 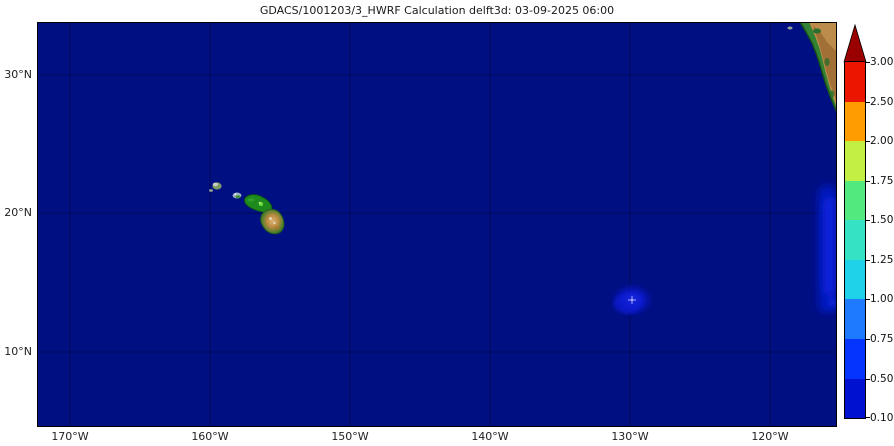 I want to click on colorbar-label-0.75: 0.75, so click(x=882, y=339).